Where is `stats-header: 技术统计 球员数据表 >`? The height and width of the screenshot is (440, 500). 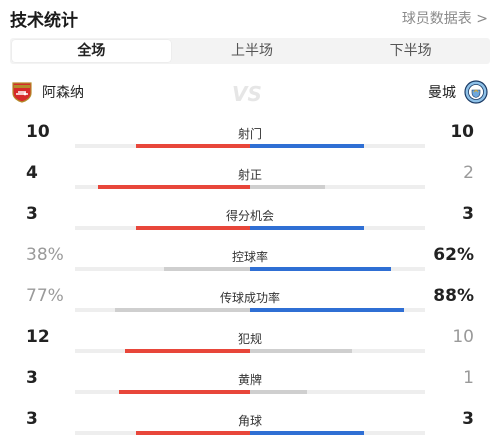
stats-header: 技术统计 球员数据表 > is located at coordinates (250, 17).